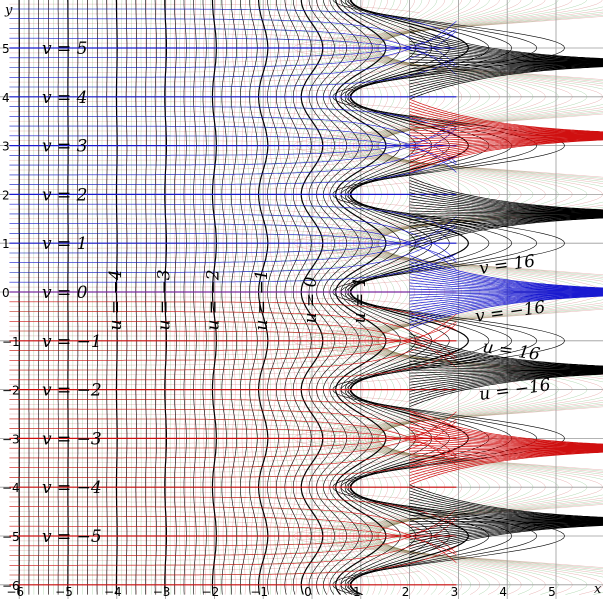 The image size is (603, 599). What do you see at coordinates (455, 592) in the screenshot?
I see `x-tick-label: 3` at bounding box center [455, 592].